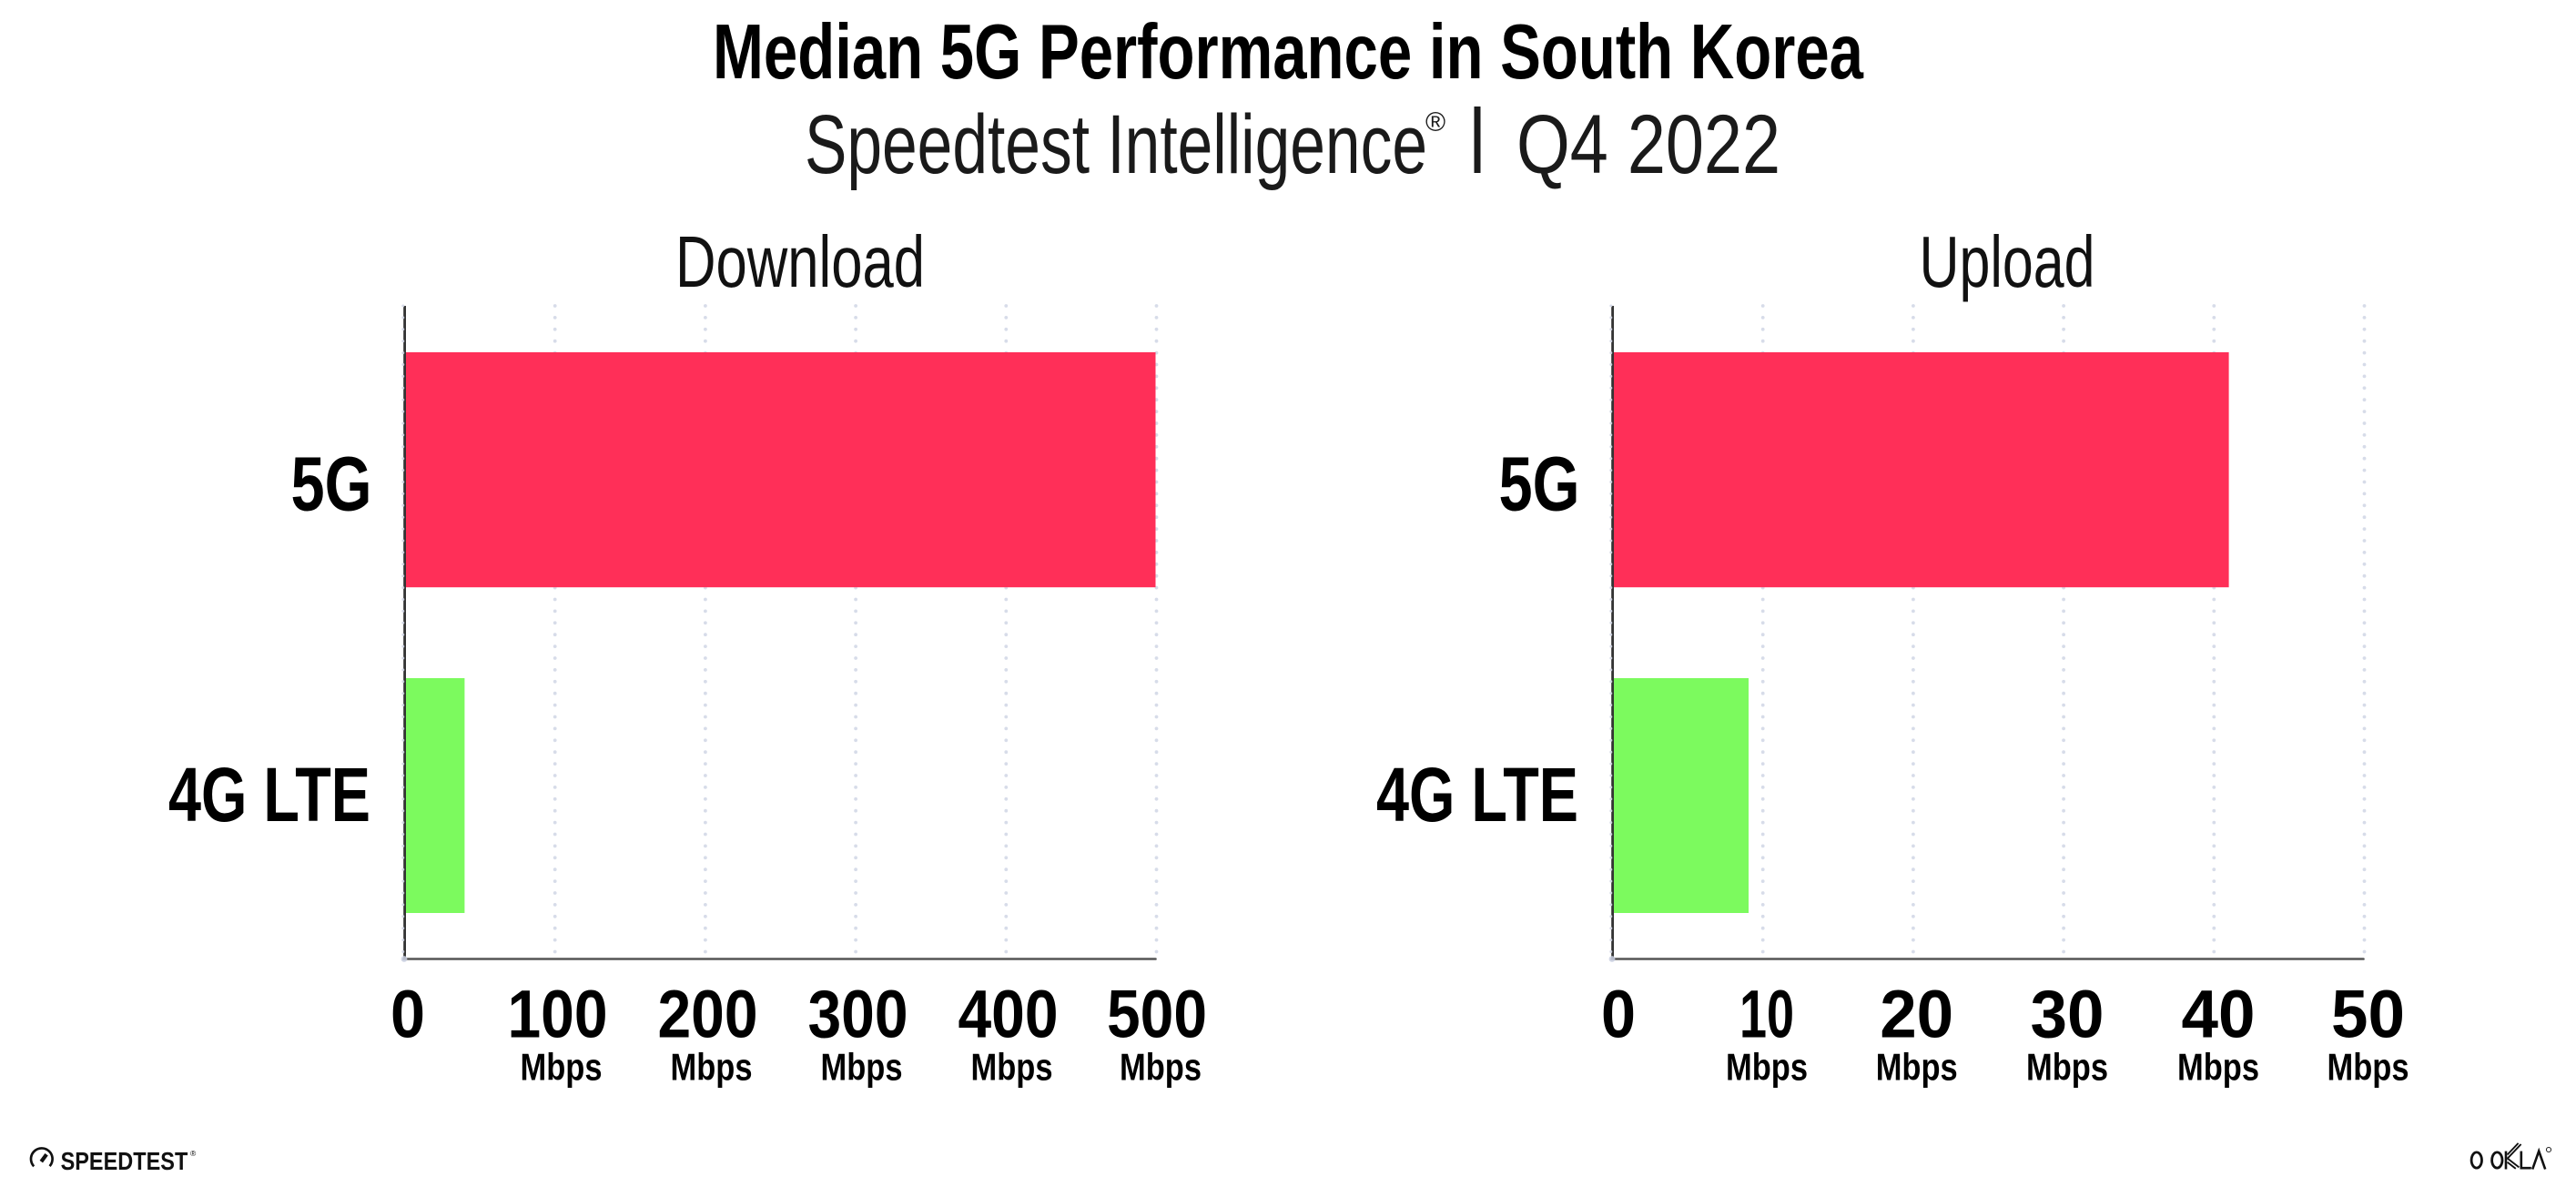  What do you see at coordinates (858, 1015) in the screenshot?
I see `svg-text: 300` at bounding box center [858, 1015].